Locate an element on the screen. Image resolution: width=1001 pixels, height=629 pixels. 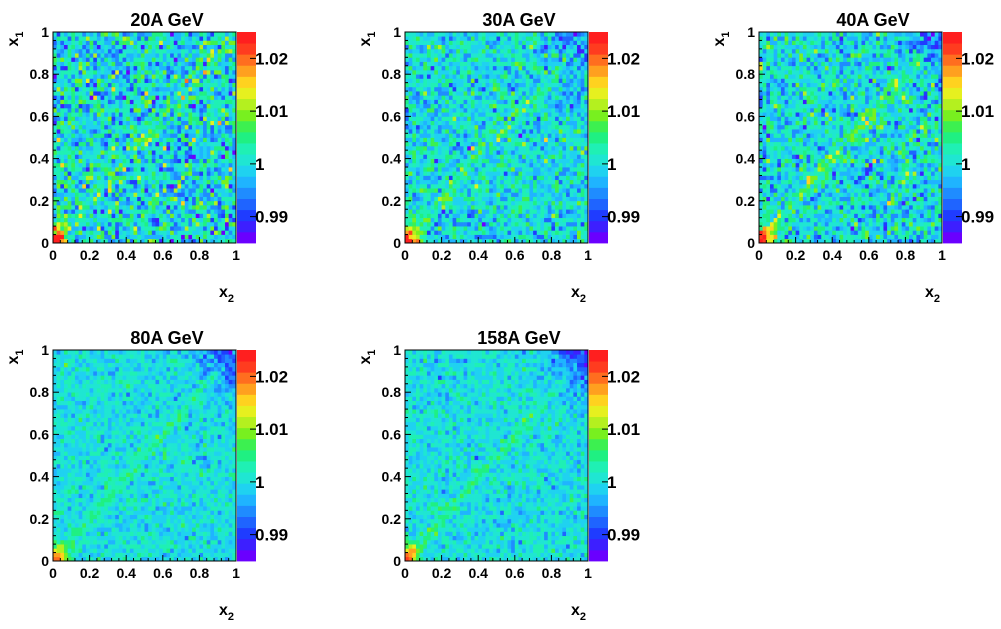
color-bar-segment is located at coordinates (246, 126).